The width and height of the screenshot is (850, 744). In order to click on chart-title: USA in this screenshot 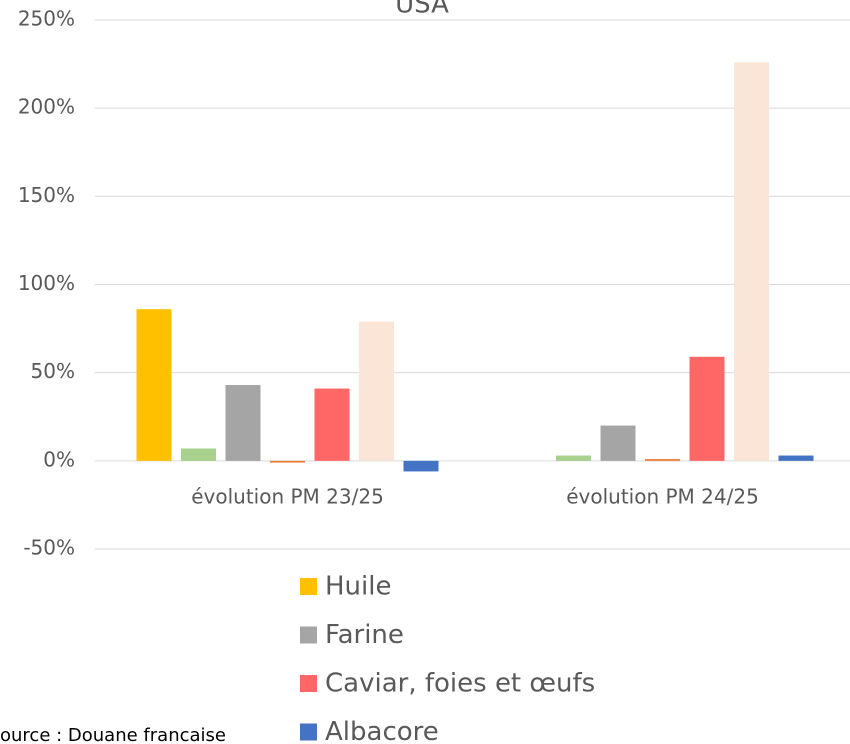, I will do `click(422, 10)`.